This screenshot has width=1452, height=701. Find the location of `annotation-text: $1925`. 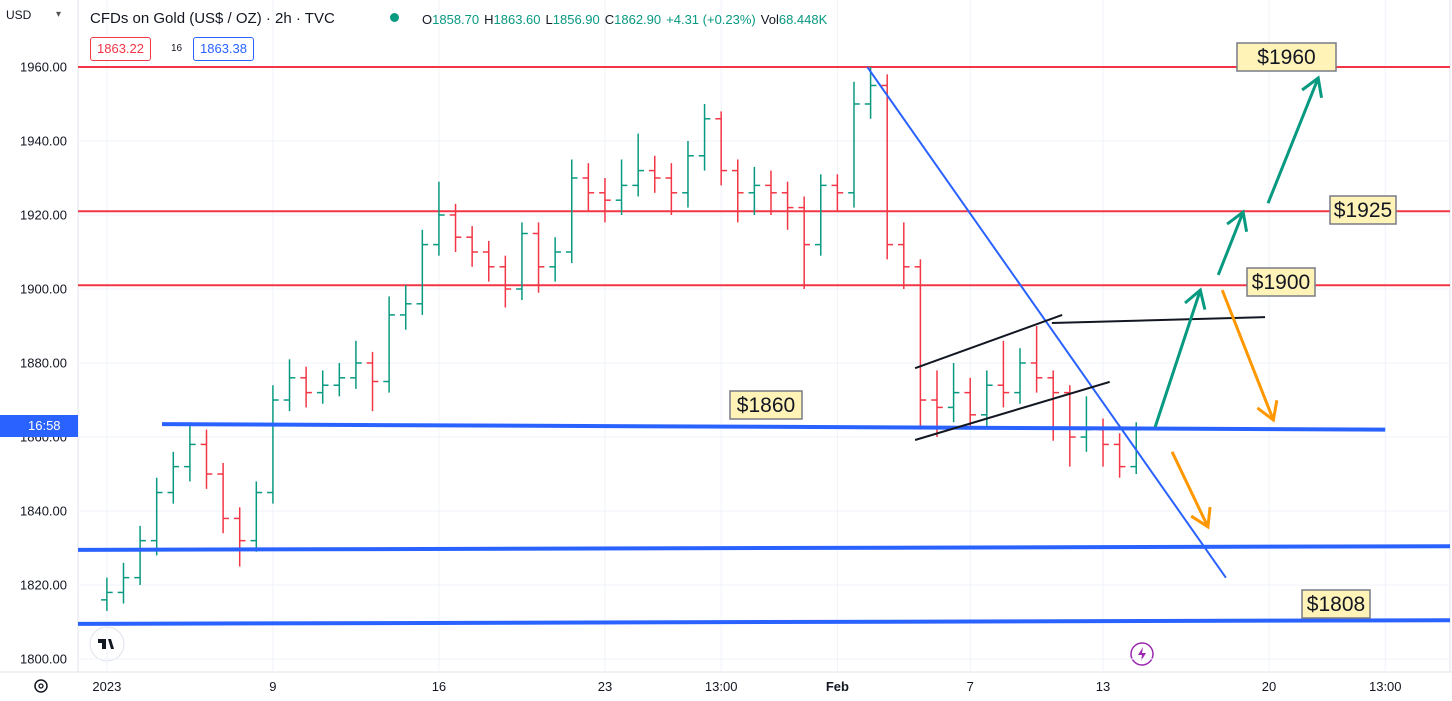

annotation-text: $1925 is located at coordinates (1363, 210).